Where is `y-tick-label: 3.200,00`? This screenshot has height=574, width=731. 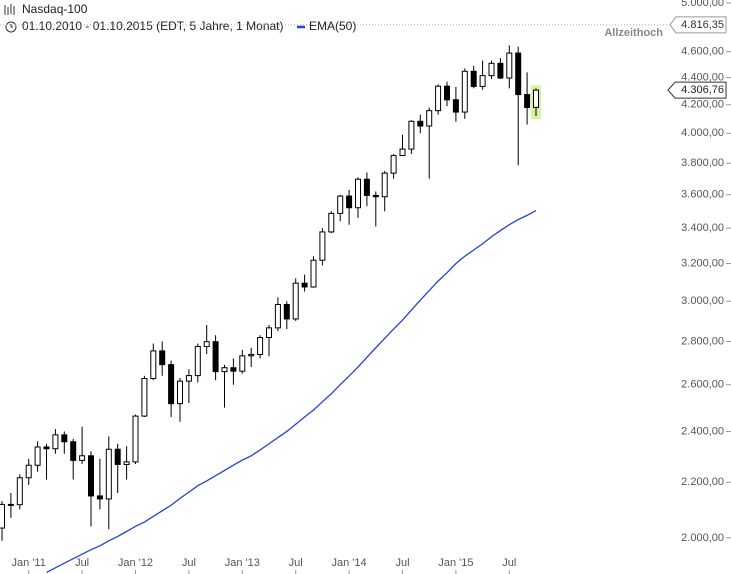 y-tick-label: 3.200,00 is located at coordinates (702, 263).